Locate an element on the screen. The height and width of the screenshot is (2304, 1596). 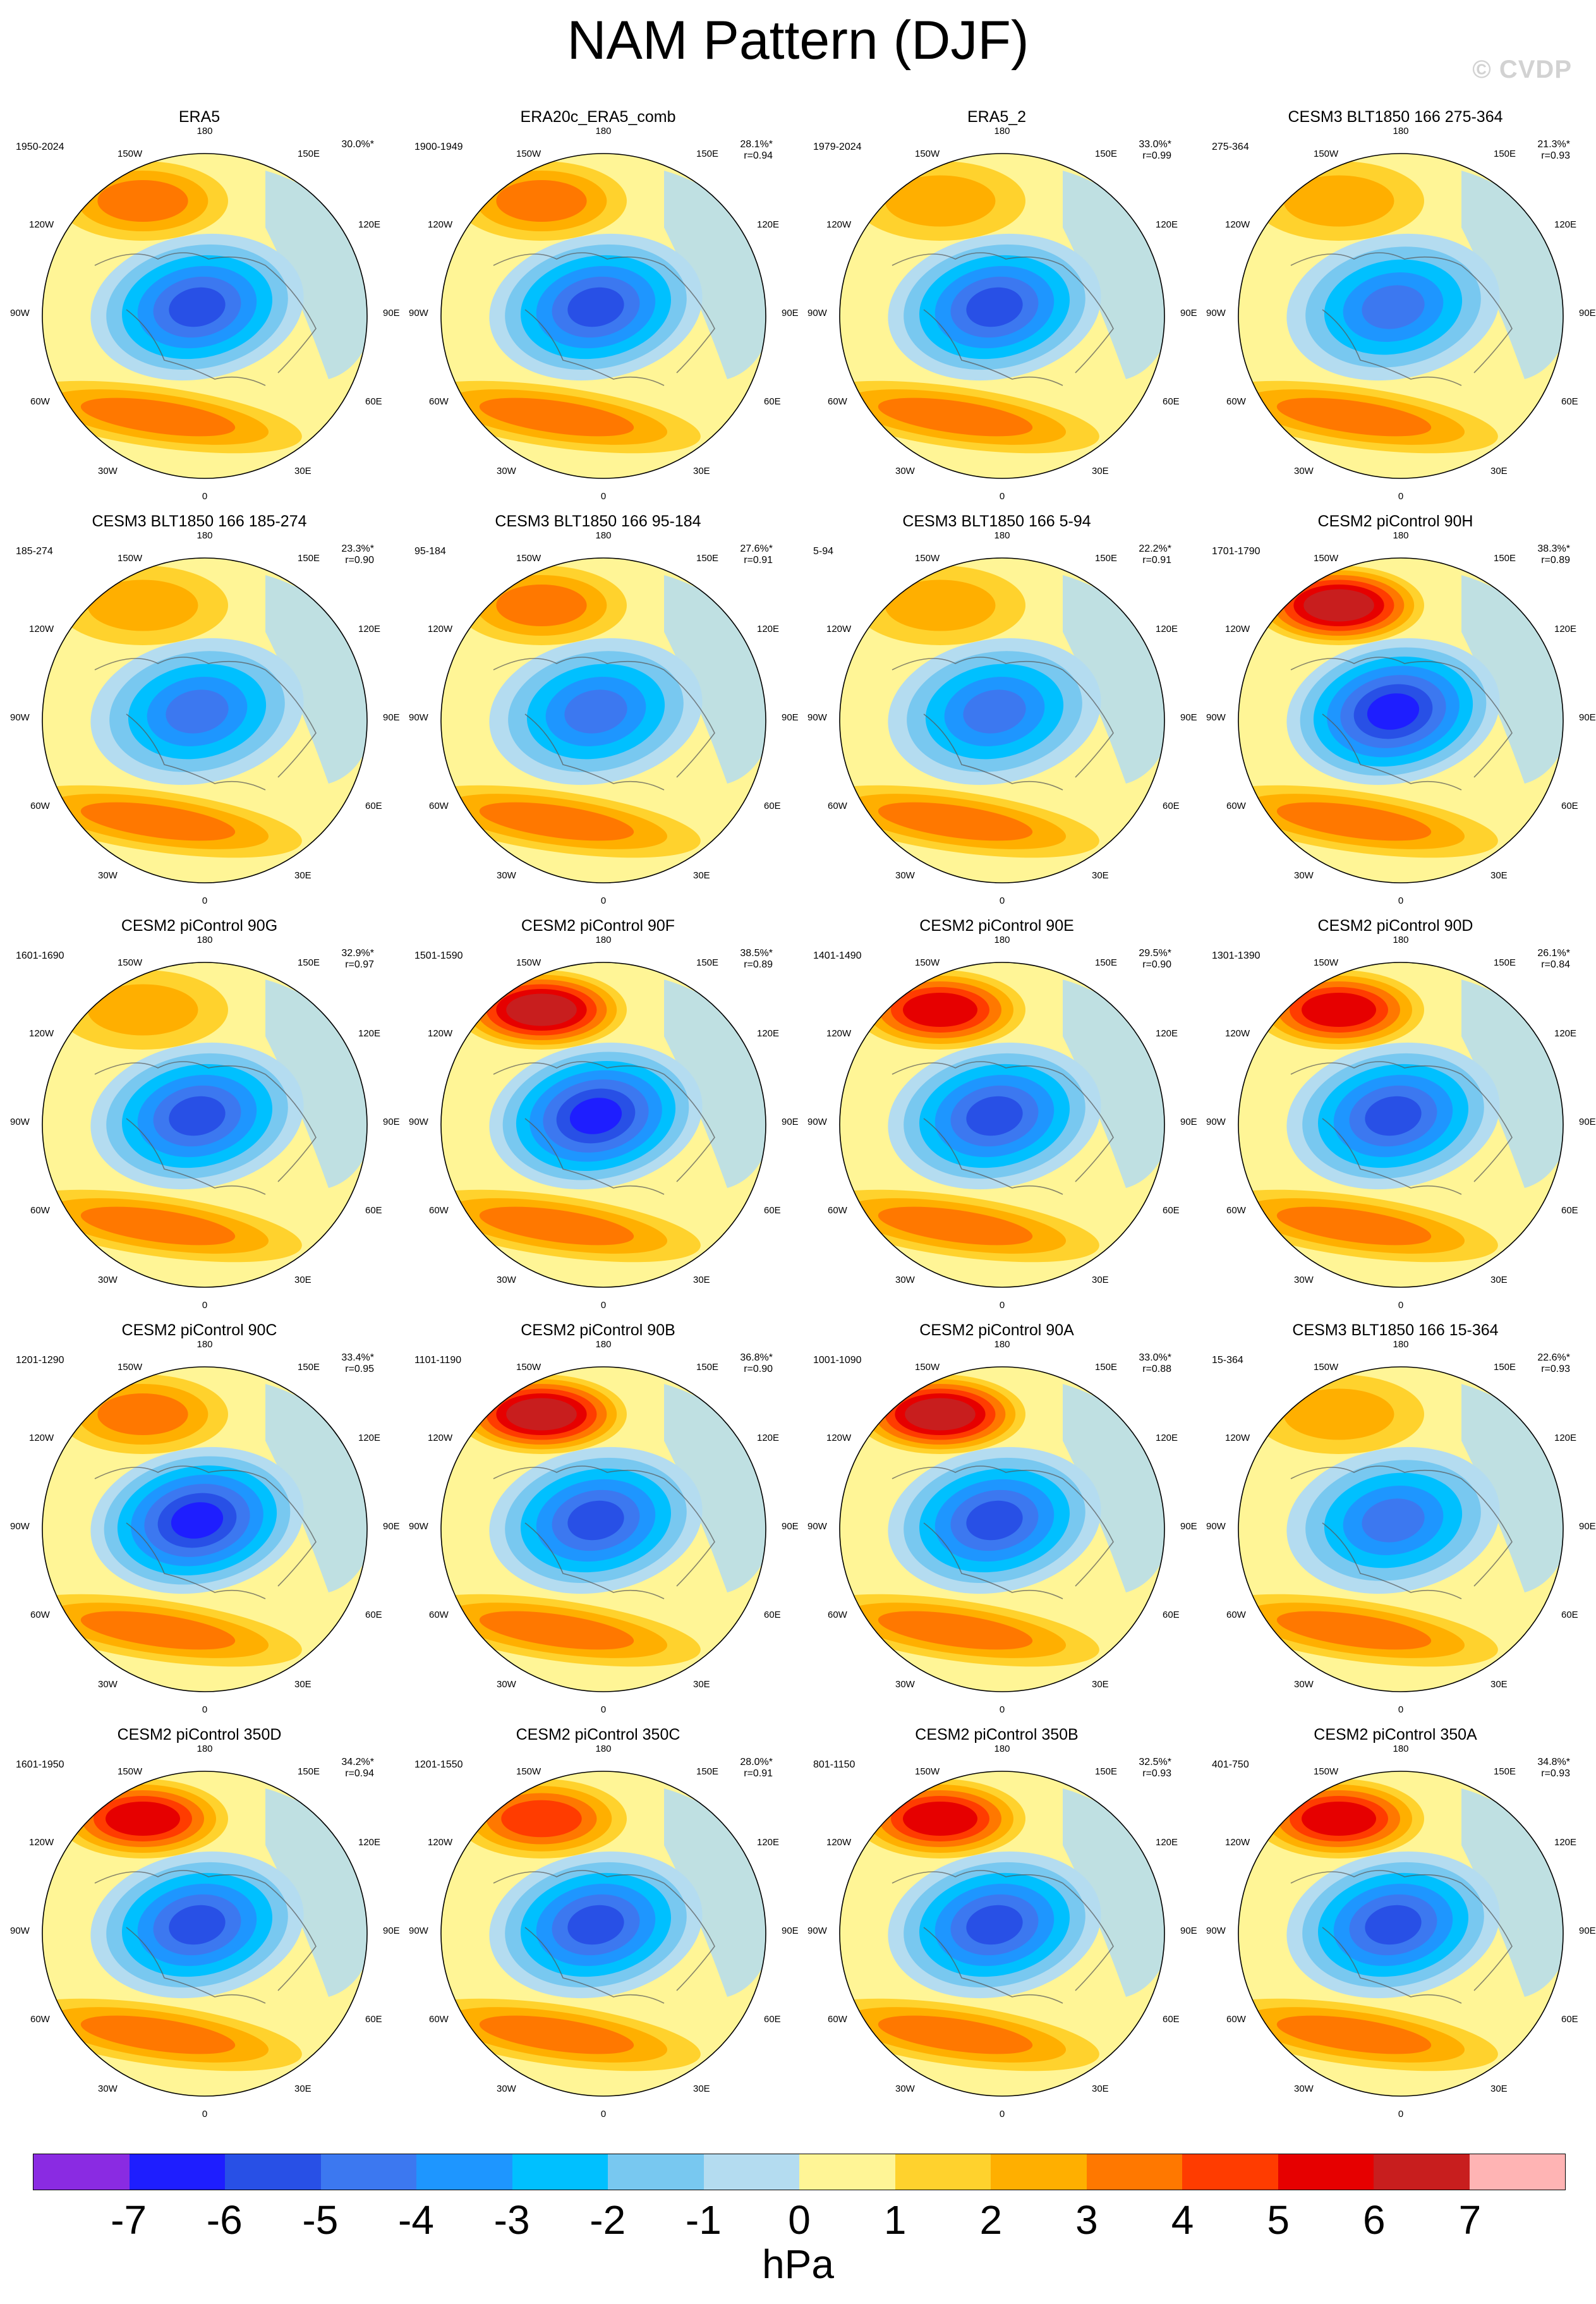
colorbar-tick-label: -6 is located at coordinates (224, 2220).